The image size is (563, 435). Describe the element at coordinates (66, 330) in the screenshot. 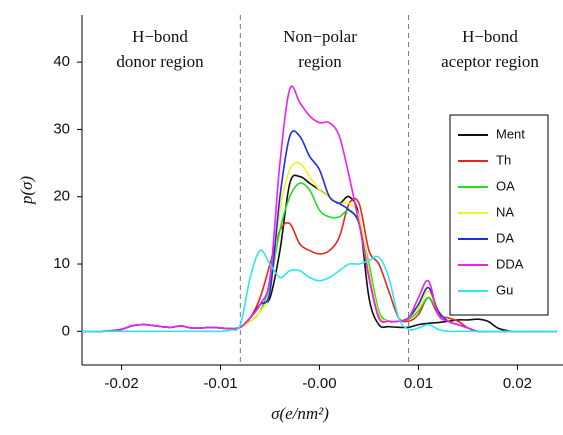

I see `y-tick-label: 0` at that location.